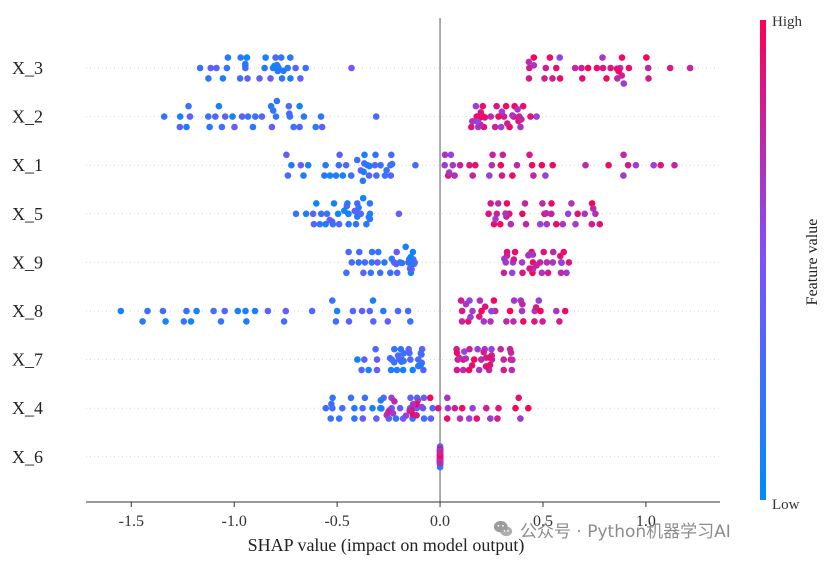  What do you see at coordinates (27, 457) in the screenshot?
I see `feature-label-x-6: X_6` at bounding box center [27, 457].